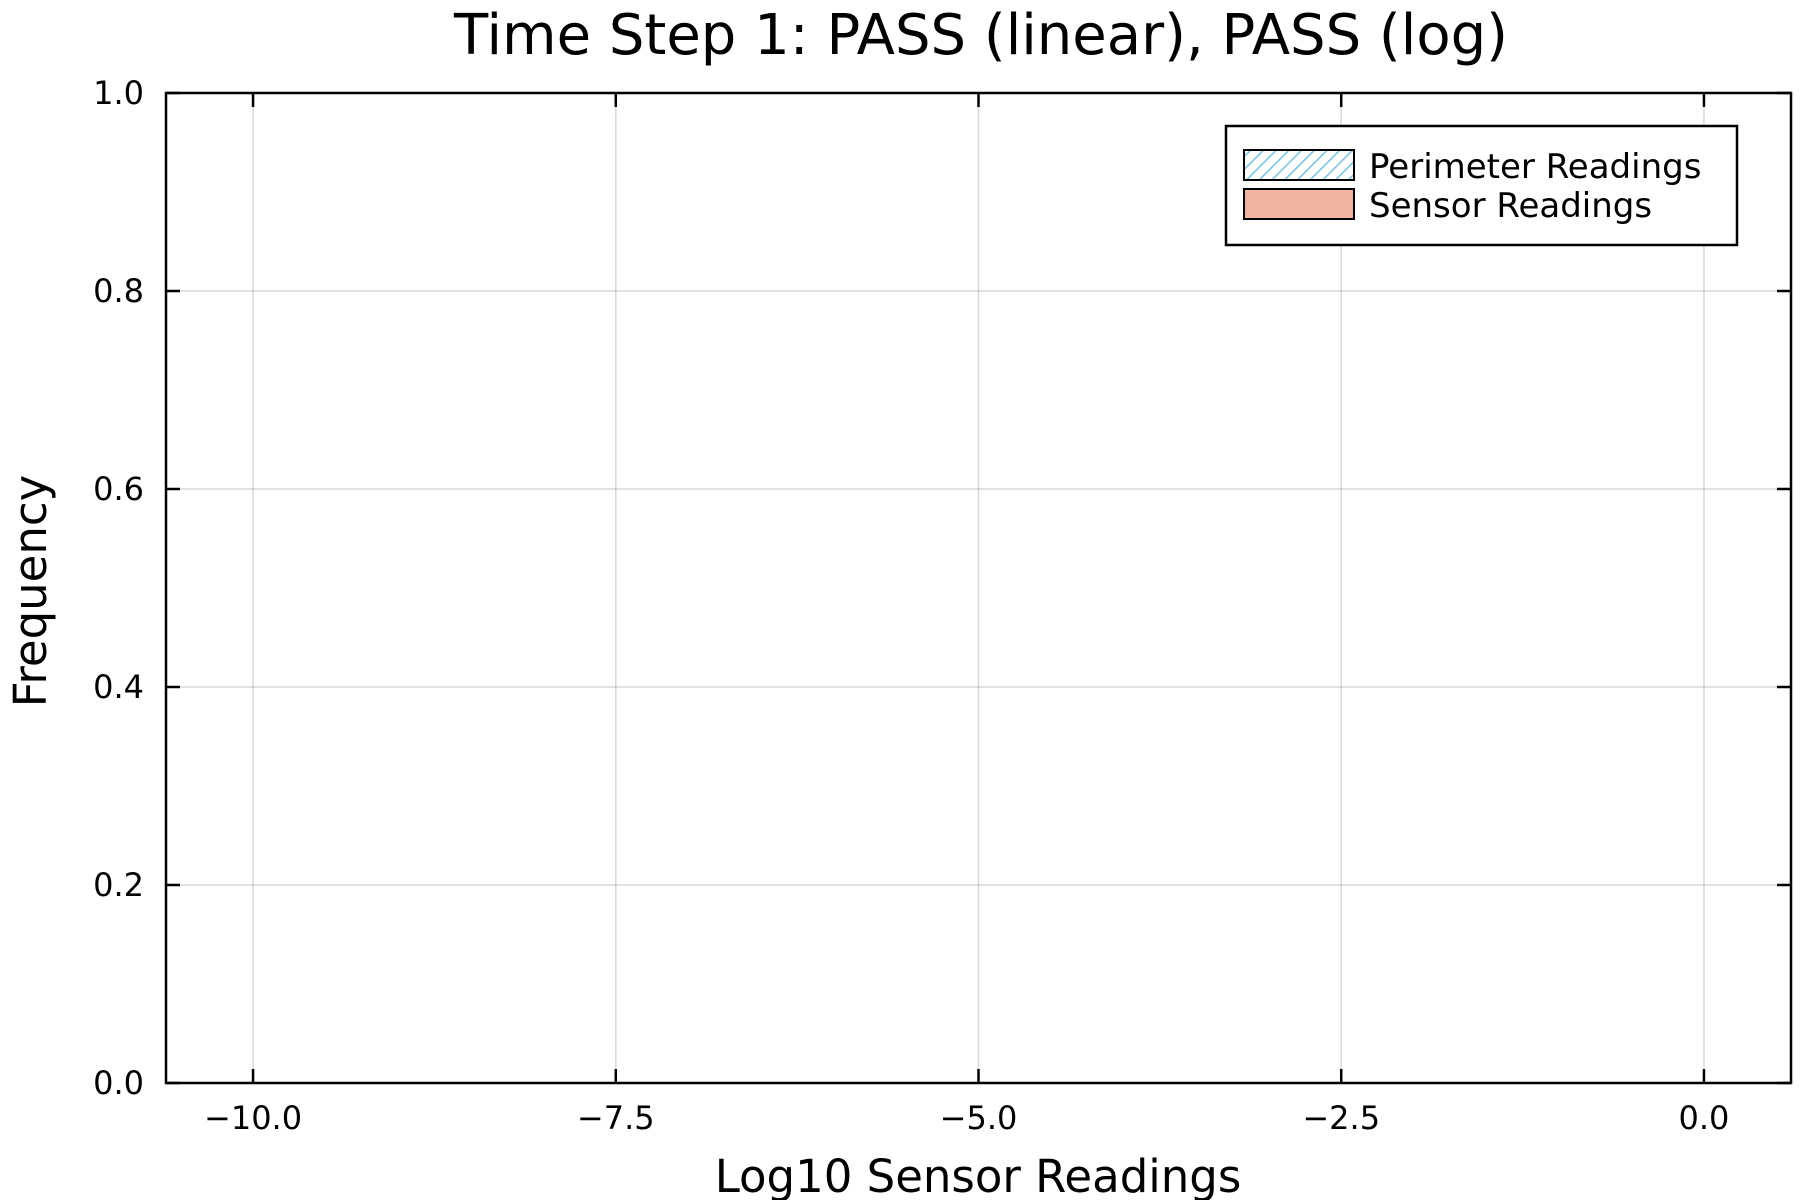 This screenshot has width=1800, height=1200. What do you see at coordinates (1341, 1118) in the screenshot?
I see `x-tick-label: −2.5` at bounding box center [1341, 1118].